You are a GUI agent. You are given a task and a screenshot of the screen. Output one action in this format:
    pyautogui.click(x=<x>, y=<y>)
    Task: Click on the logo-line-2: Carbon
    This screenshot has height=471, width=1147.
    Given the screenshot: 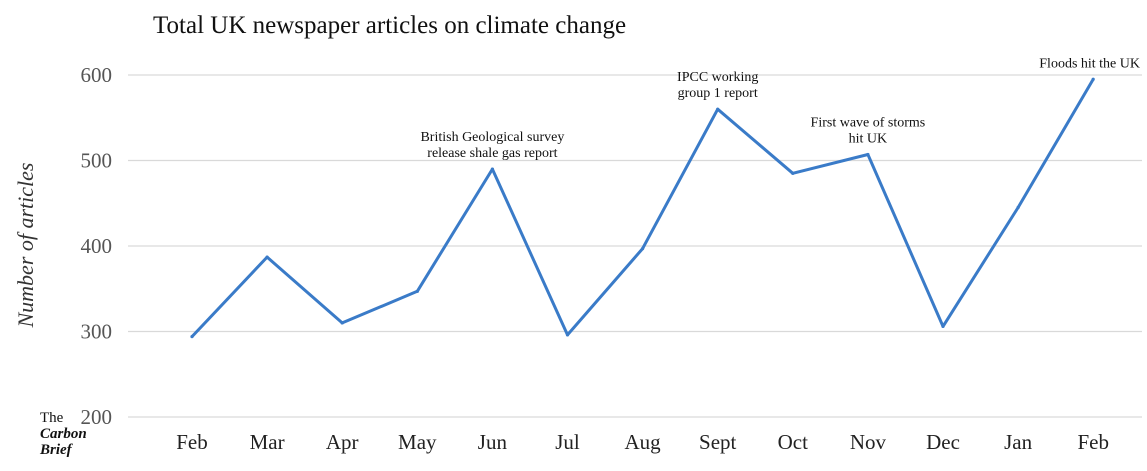 What is the action you would take?
    pyautogui.click(x=63, y=434)
    